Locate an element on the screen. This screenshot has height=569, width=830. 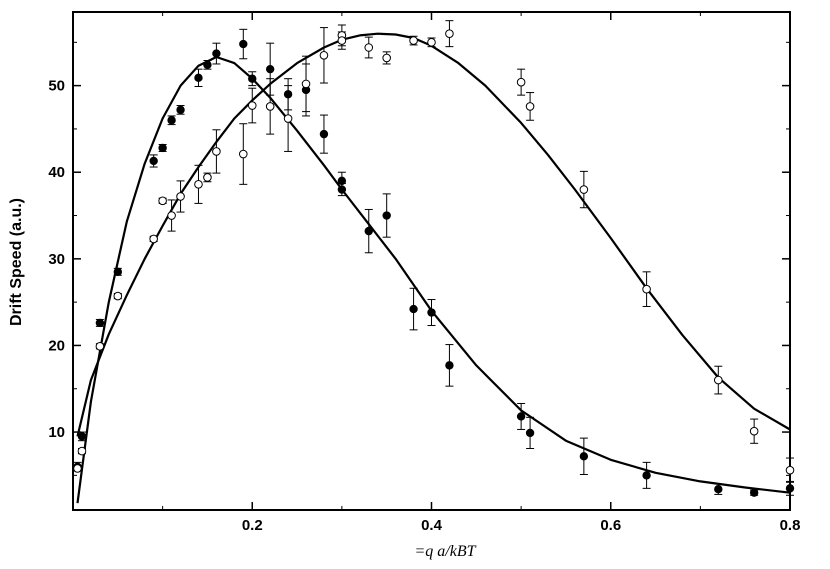
y-tick-label: 30 is located at coordinates (56, 259).